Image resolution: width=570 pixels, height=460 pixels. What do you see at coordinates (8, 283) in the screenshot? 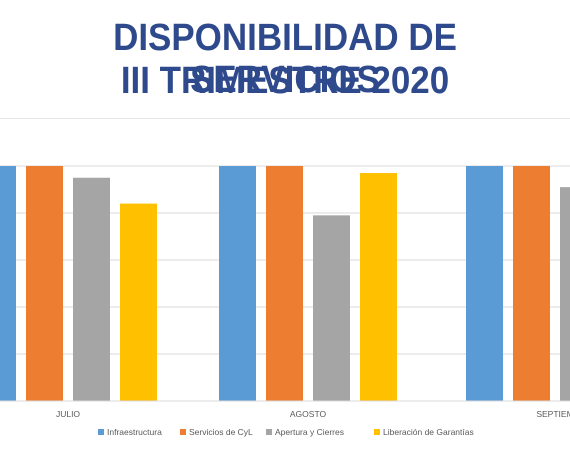
I see `bar-infraestructura-julio` at bounding box center [8, 283].